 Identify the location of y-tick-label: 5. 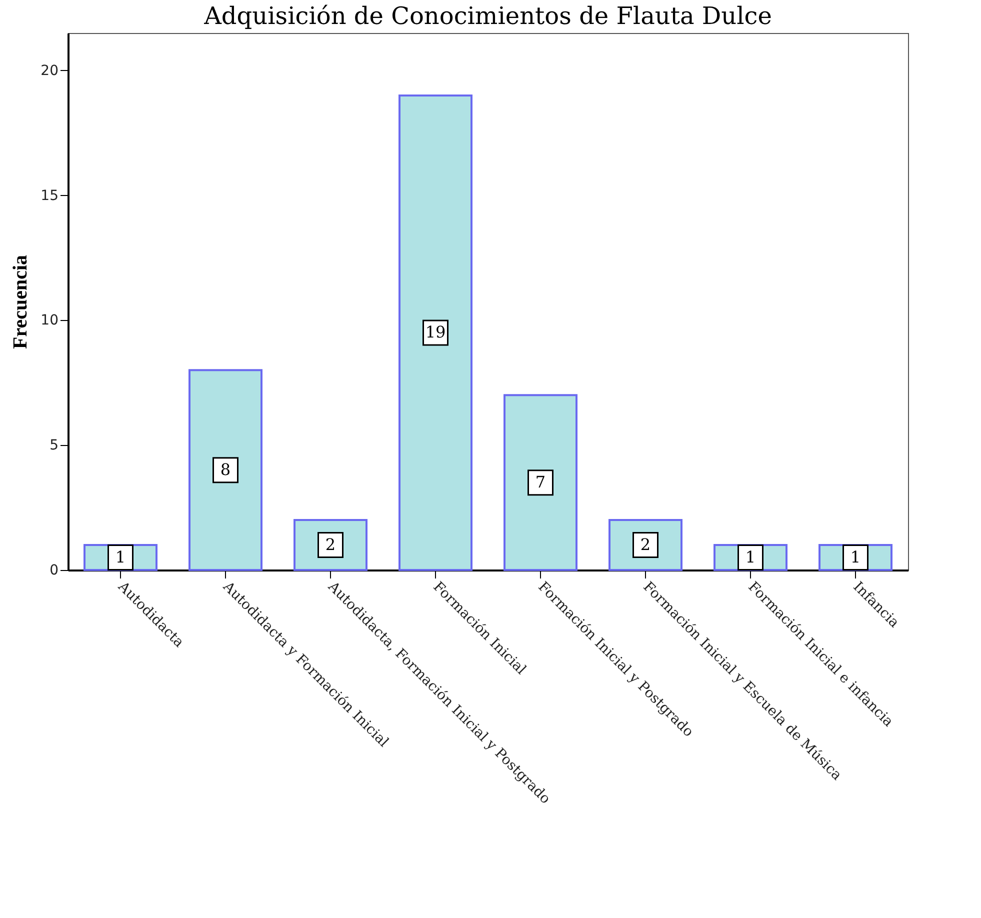
(54, 446).